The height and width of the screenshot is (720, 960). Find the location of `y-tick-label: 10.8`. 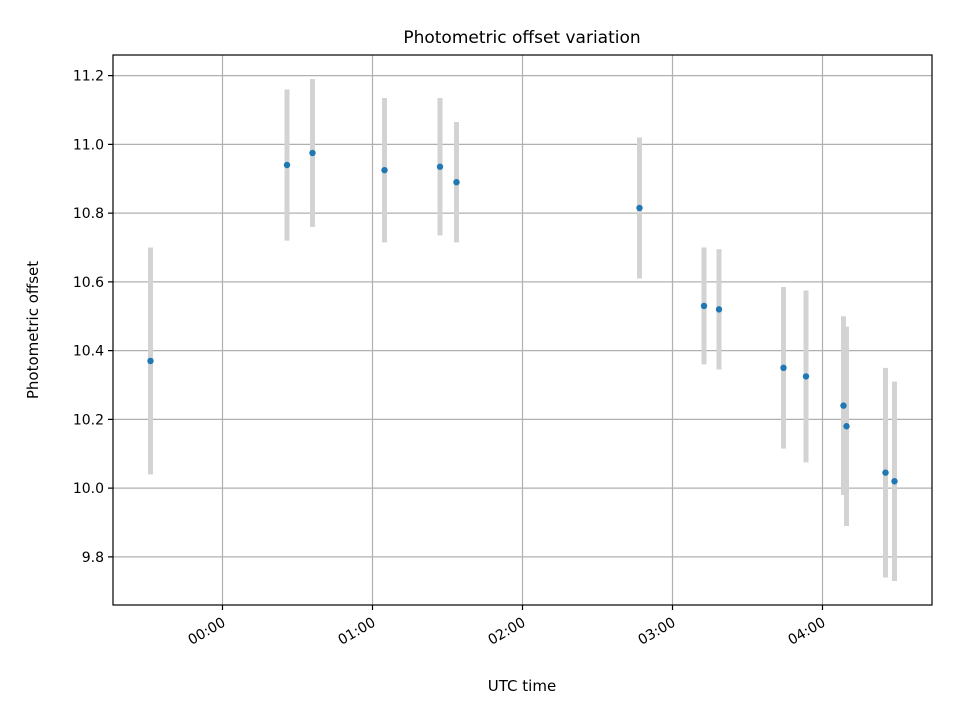

y-tick-label: 10.8 is located at coordinates (88, 214).